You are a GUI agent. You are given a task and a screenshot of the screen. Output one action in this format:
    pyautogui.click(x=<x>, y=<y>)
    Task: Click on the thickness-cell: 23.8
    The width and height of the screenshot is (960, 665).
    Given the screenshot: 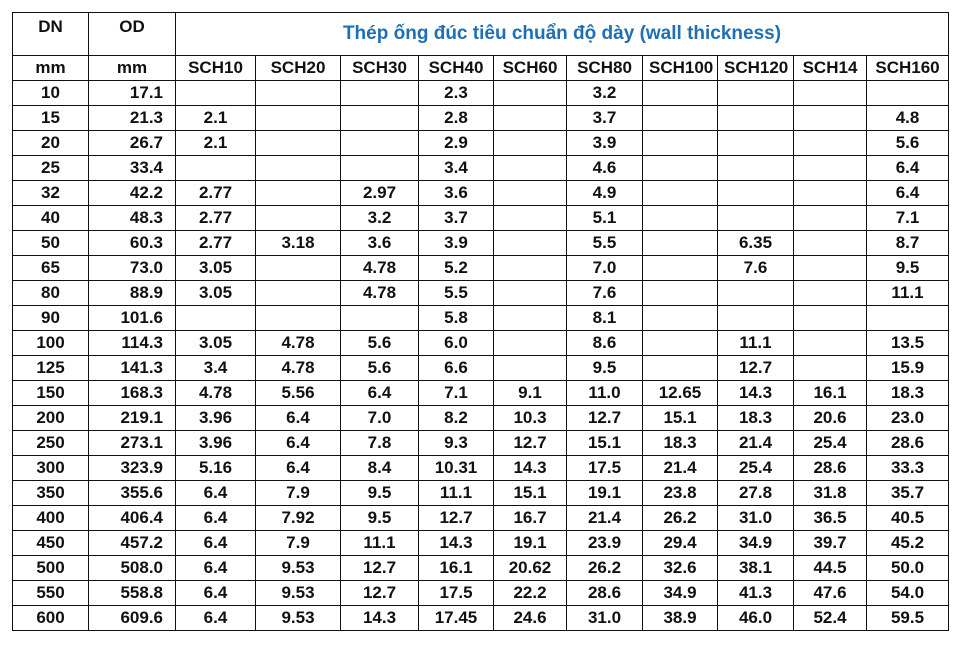 What is the action you would take?
    pyautogui.click(x=680, y=493)
    